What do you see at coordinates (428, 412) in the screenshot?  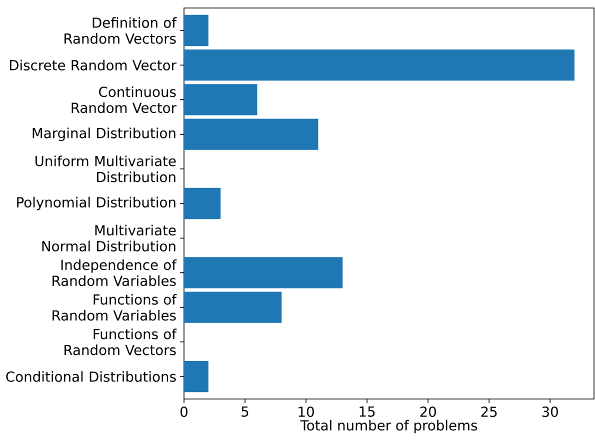 I see `x-tick-label: 20` at bounding box center [428, 412].